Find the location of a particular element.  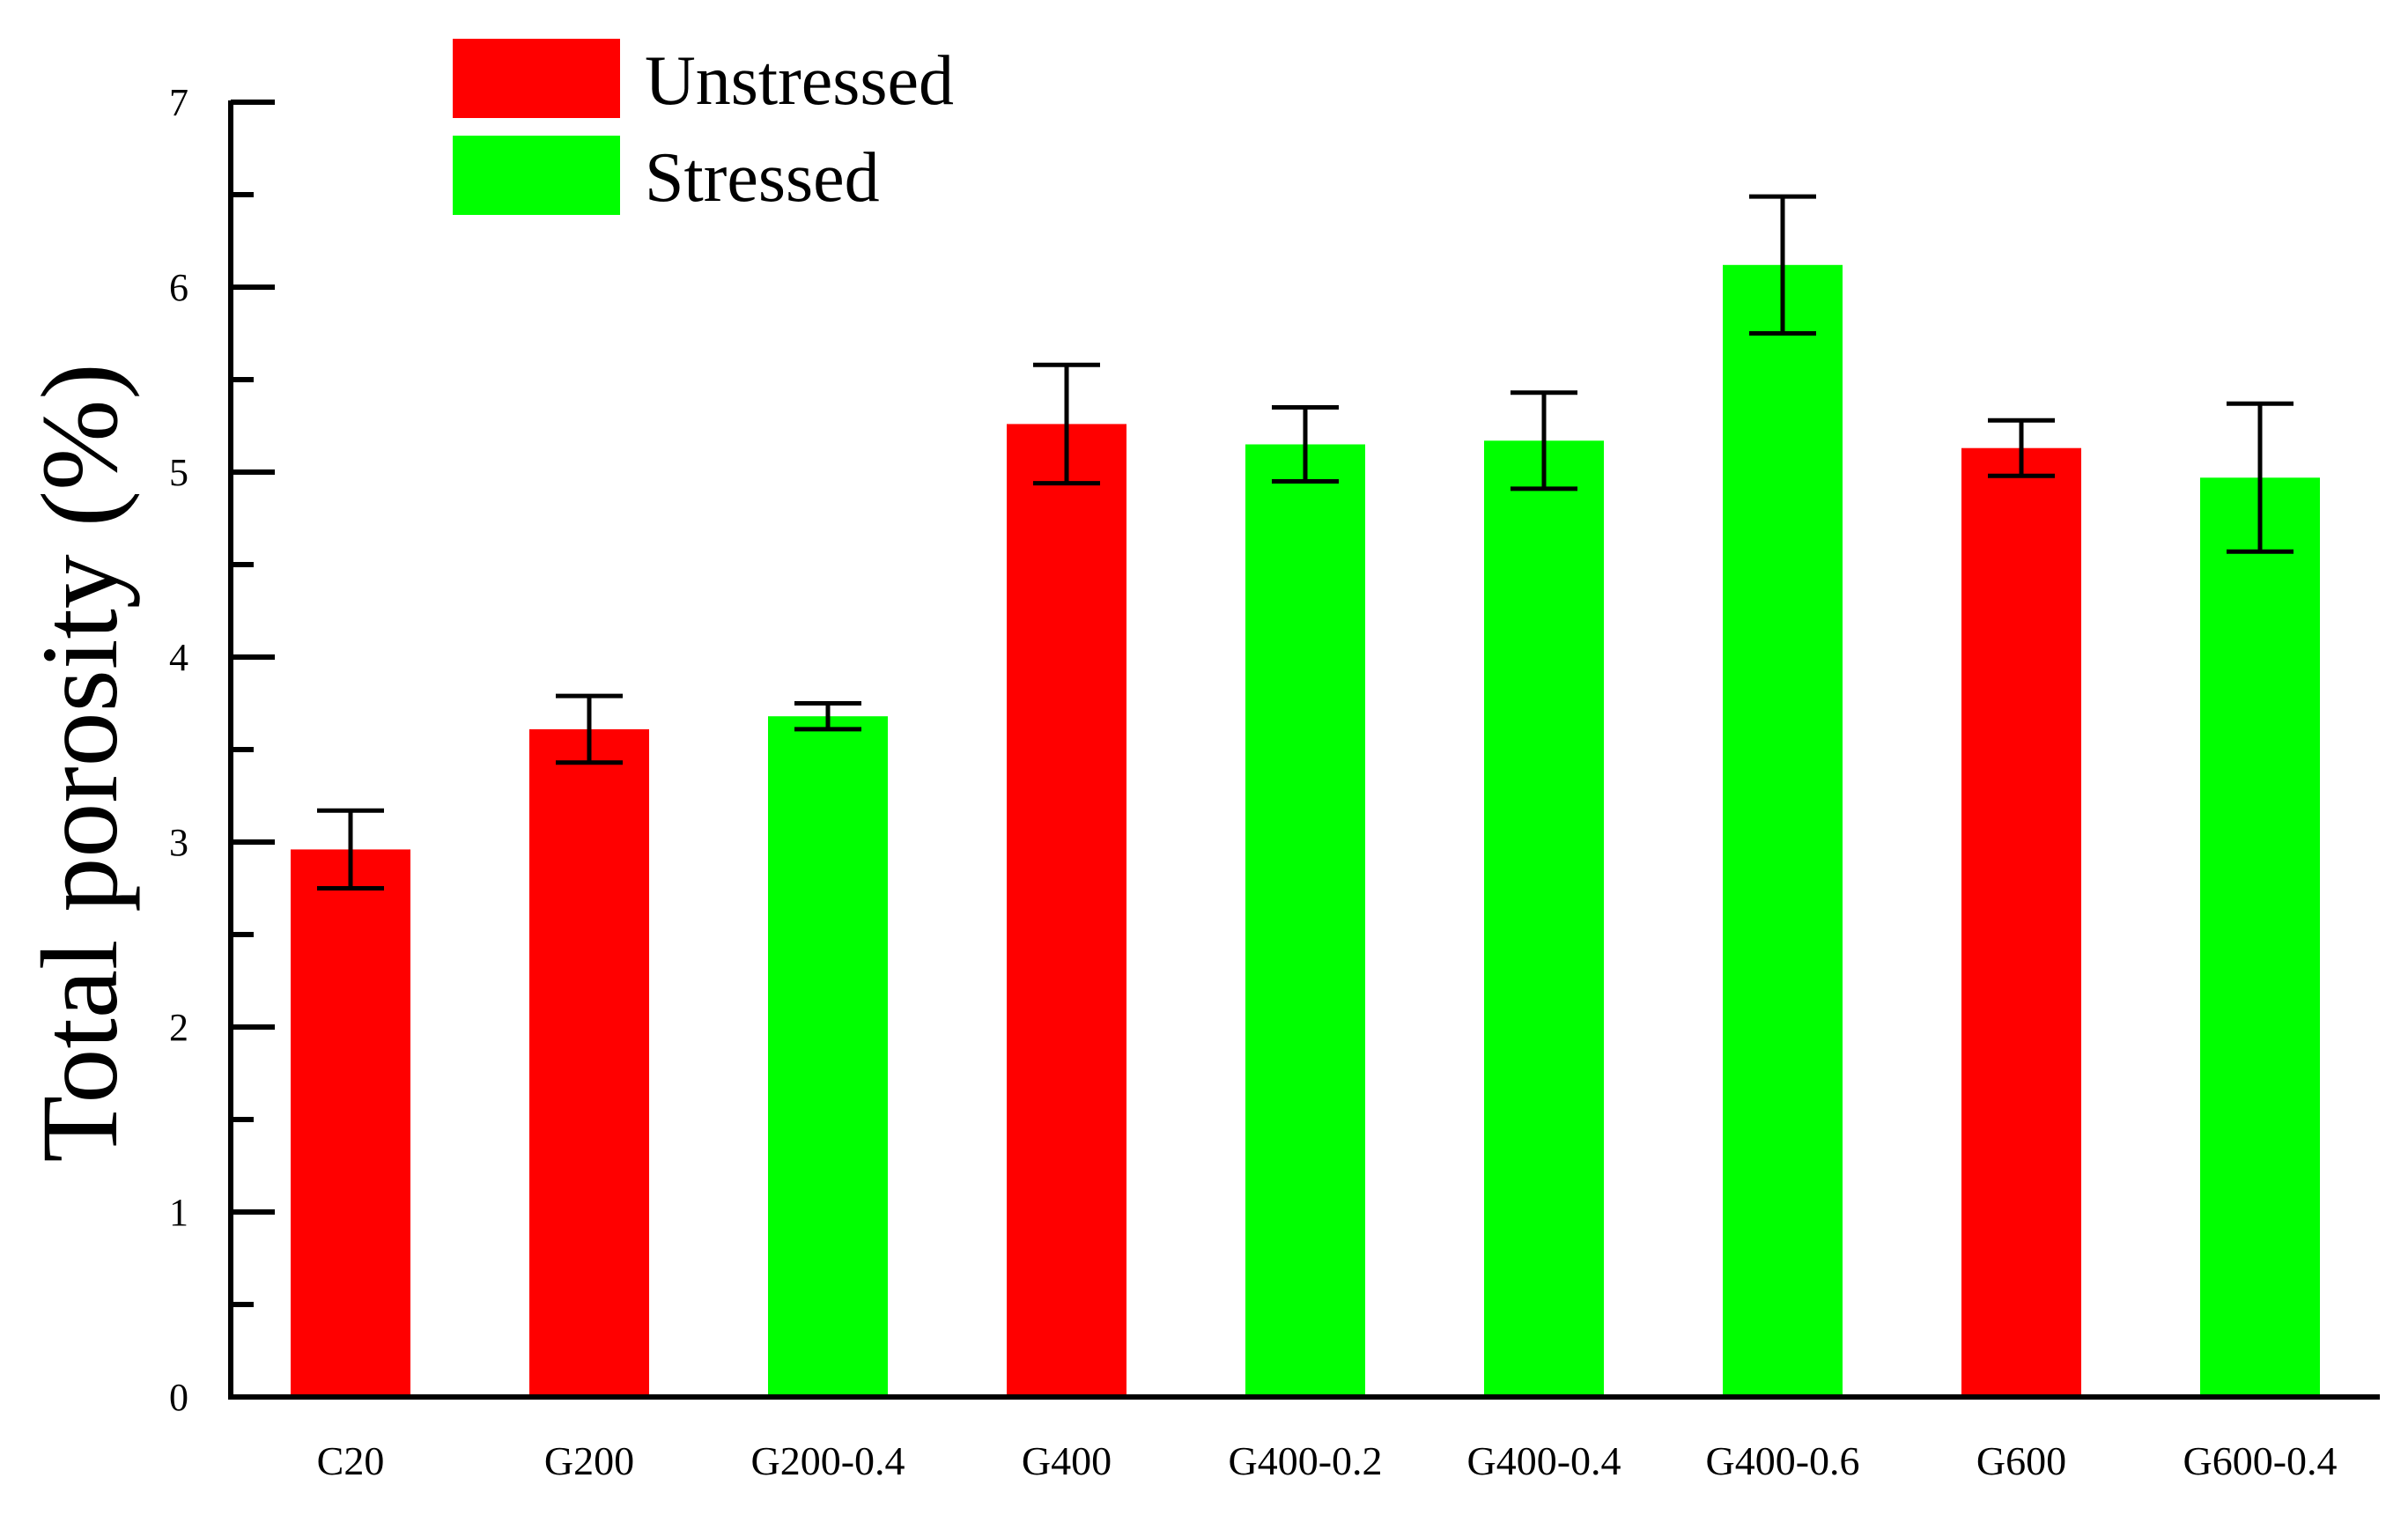

error-bar-g200-0.4 is located at coordinates (827, 716).